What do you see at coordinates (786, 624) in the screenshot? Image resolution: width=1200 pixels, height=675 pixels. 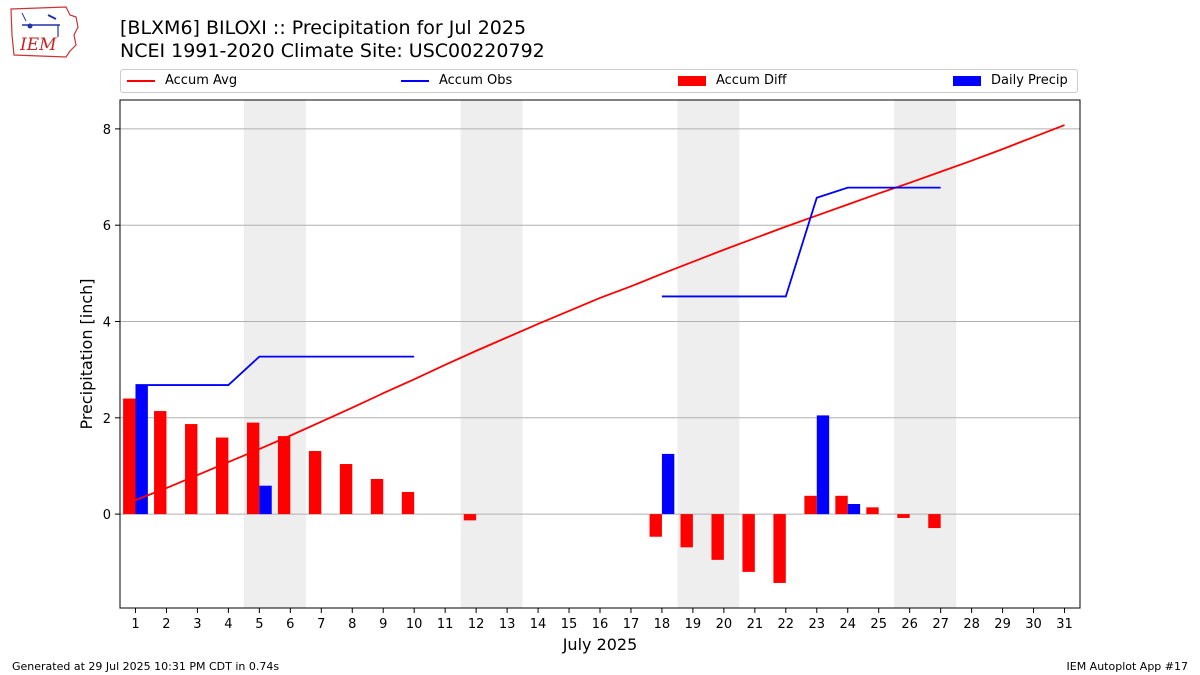 I see `x-tick-label: 22` at bounding box center [786, 624].